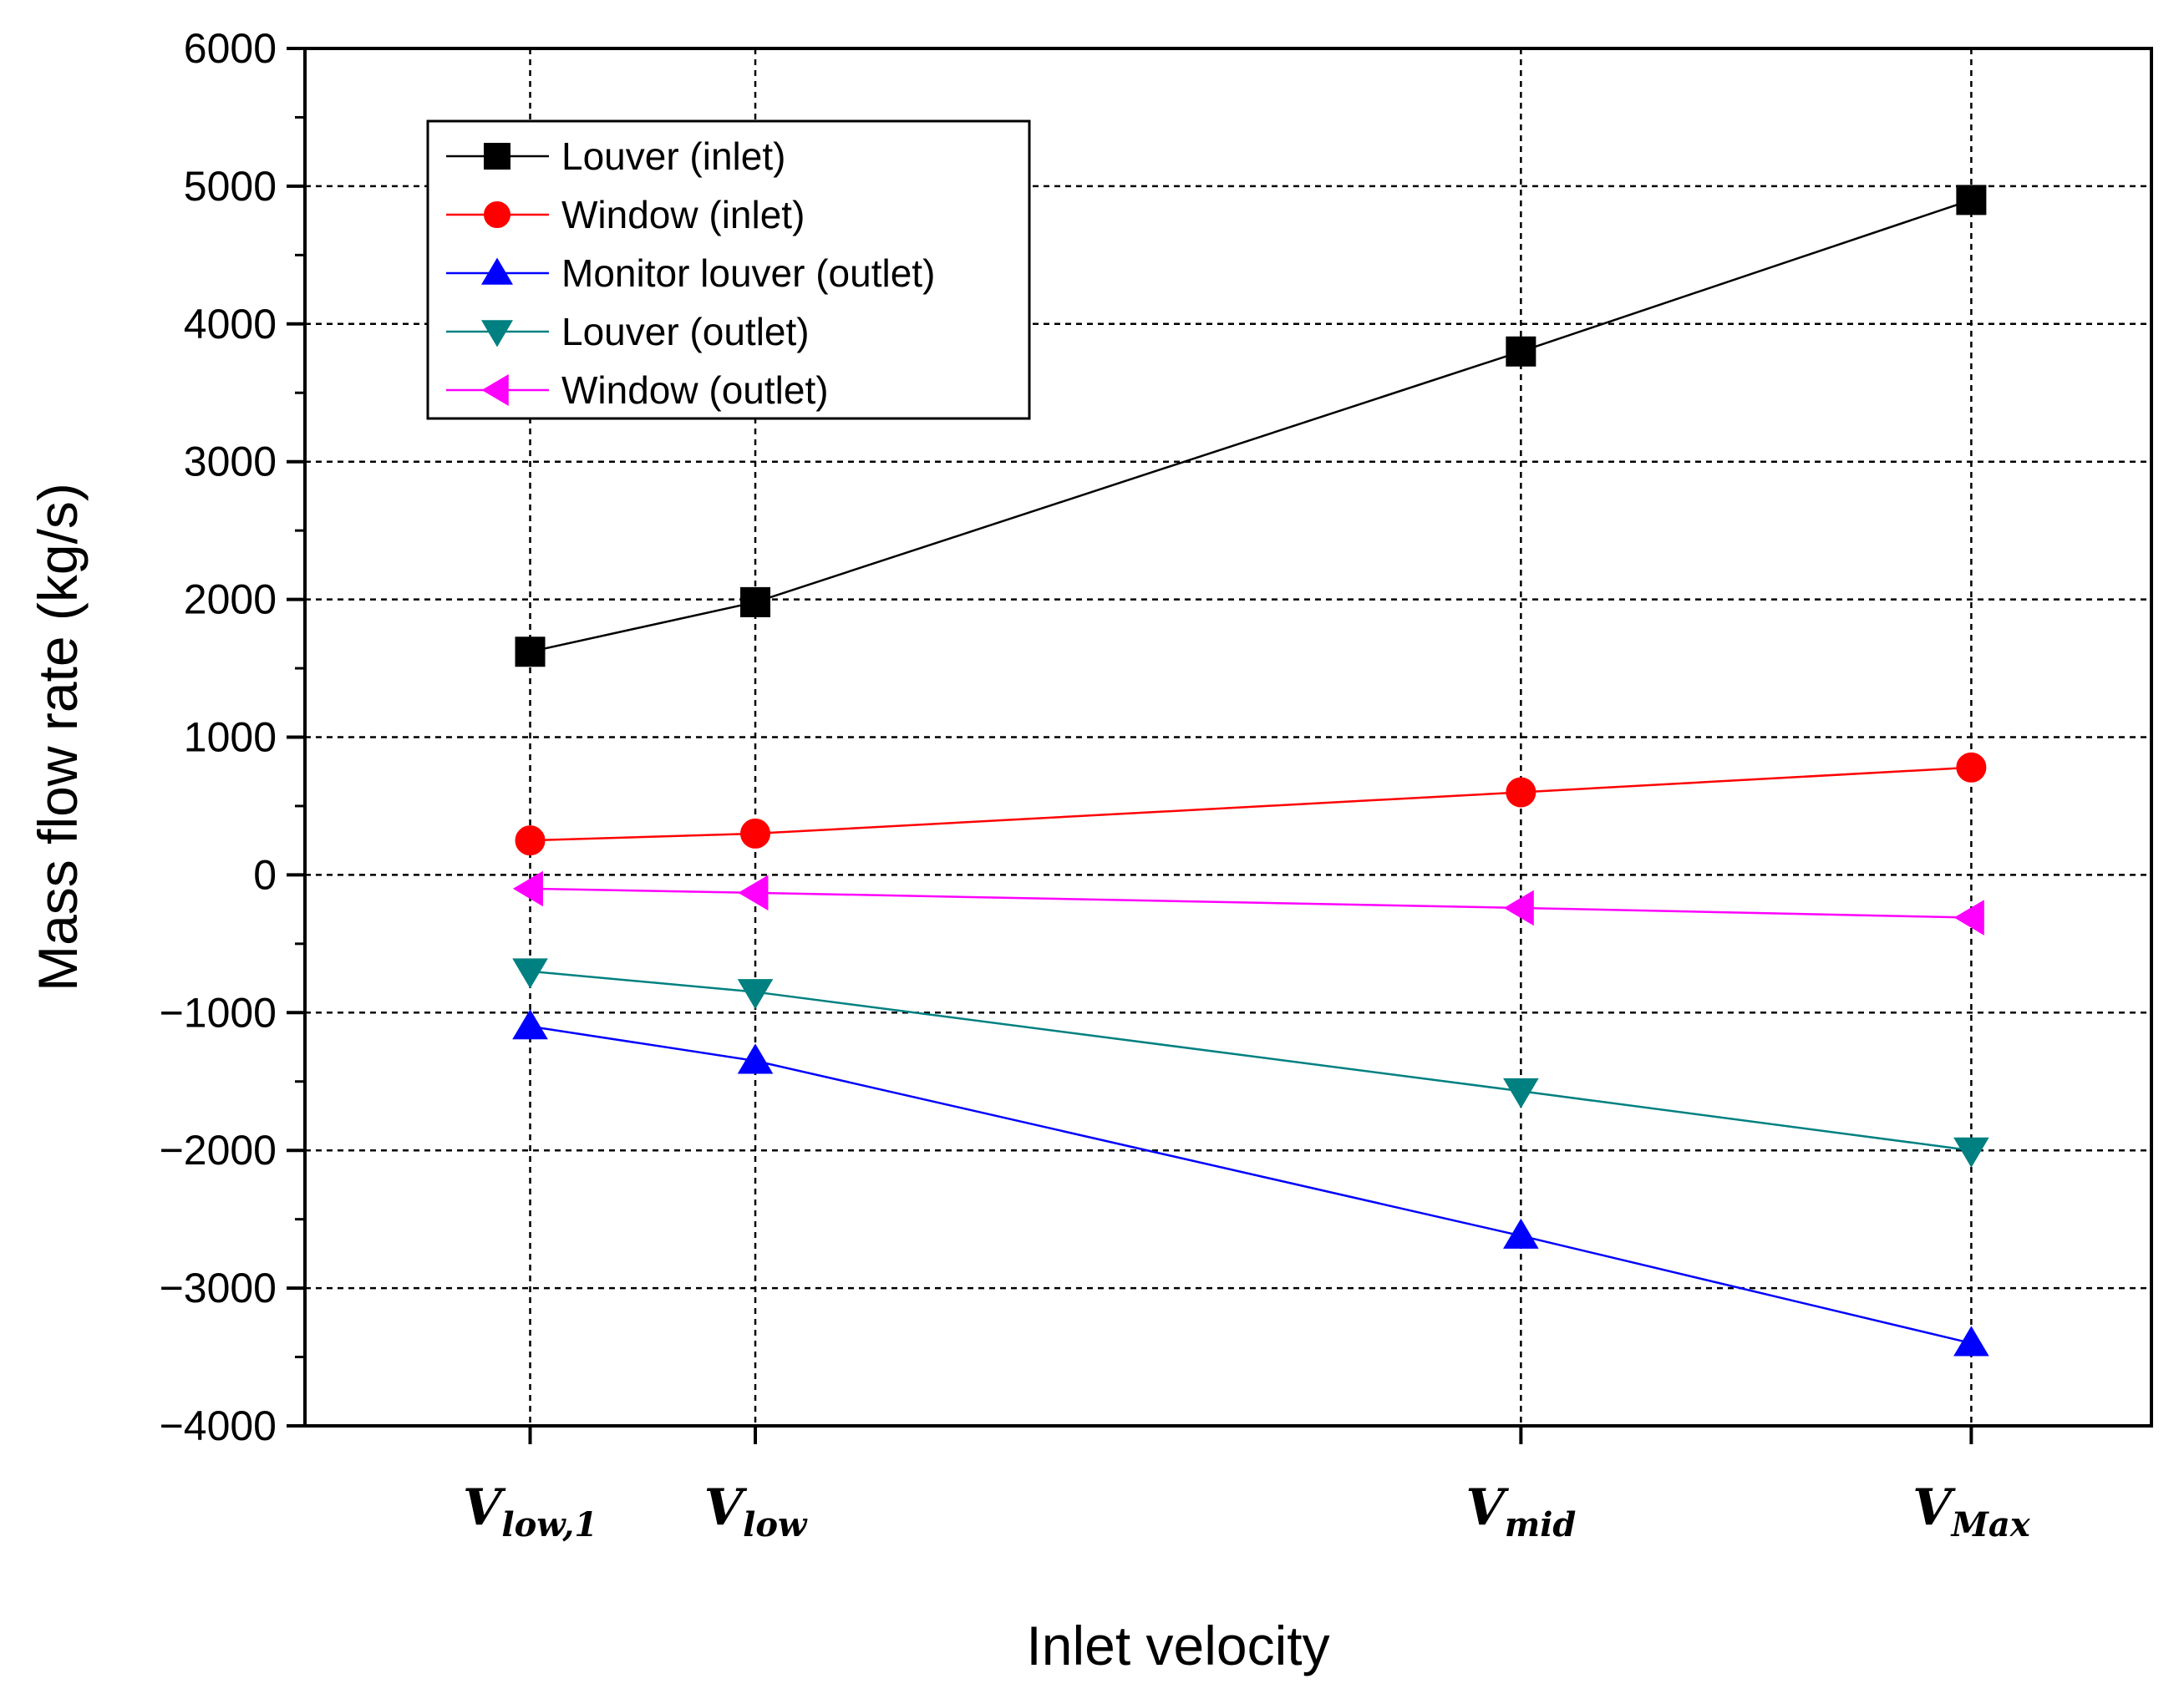 This screenshot has width=2184, height=1699. I want to click on x-tick-label-0: Vlow,1, so click(530, 1511).